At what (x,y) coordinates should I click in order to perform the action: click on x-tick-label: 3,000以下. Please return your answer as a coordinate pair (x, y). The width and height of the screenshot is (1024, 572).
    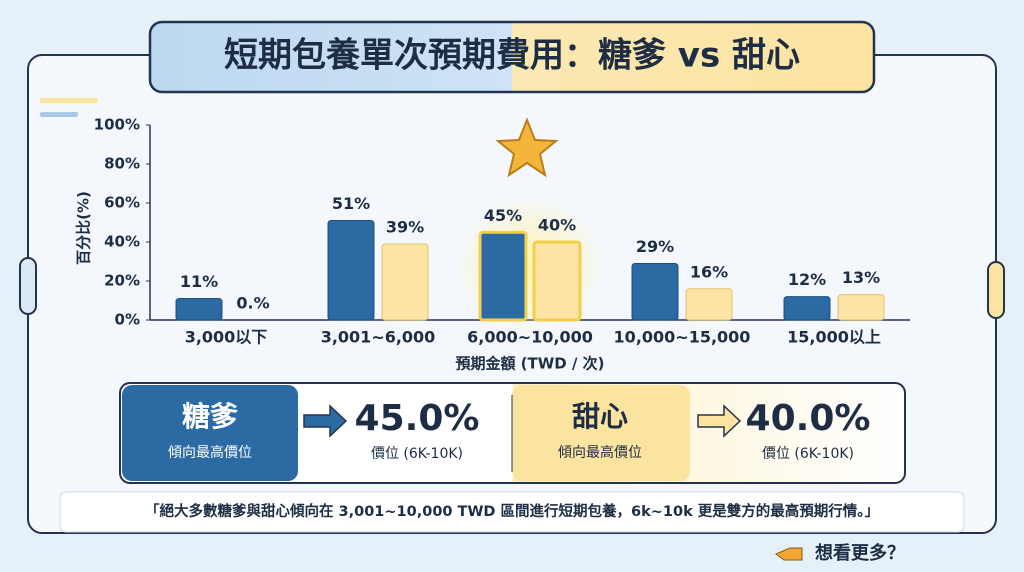
    Looking at the image, I should click on (226, 337).